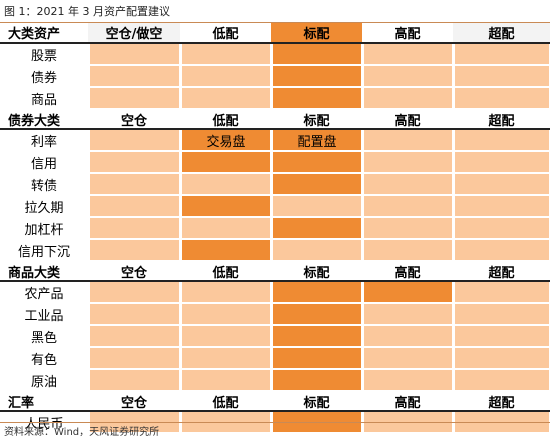  Describe the element at coordinates (44, 314) in the screenshot. I see `row-label: 工业品` at that location.